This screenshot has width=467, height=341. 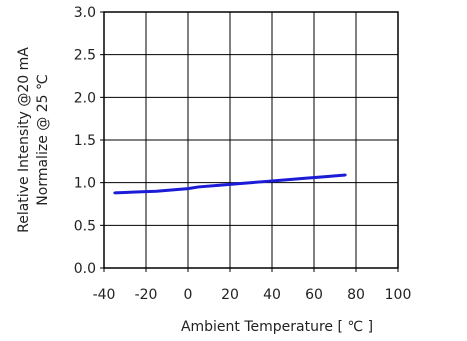 I want to click on y-tick-label: 1.5, so click(x=85, y=141).